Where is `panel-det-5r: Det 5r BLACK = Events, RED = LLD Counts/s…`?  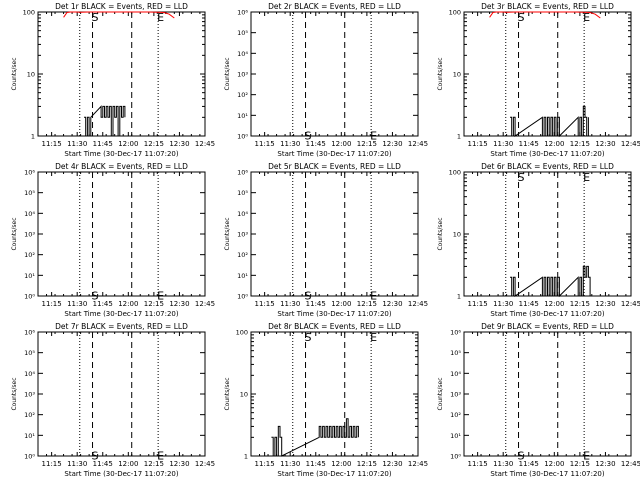 panel-det-5r: Det 5r BLACK = Events, RED = LLD Counts/s… is located at coordinates (326, 240).